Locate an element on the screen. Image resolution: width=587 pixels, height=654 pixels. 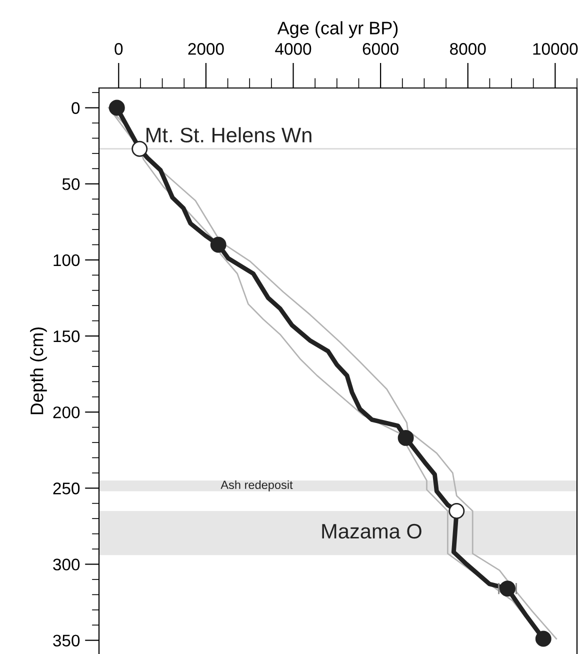
band-label: Mazama O is located at coordinates (372, 531).